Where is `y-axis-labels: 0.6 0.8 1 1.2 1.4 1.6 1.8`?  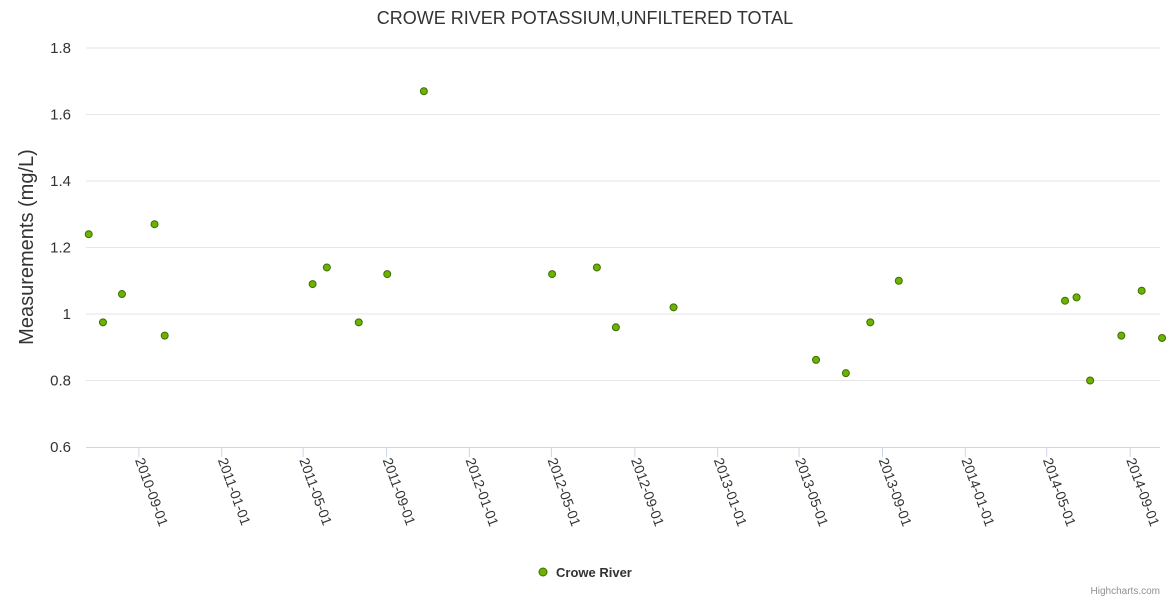
y-axis-labels: 0.6 0.8 1 1.2 1.4 1.6 1.8 is located at coordinates (60, 248).